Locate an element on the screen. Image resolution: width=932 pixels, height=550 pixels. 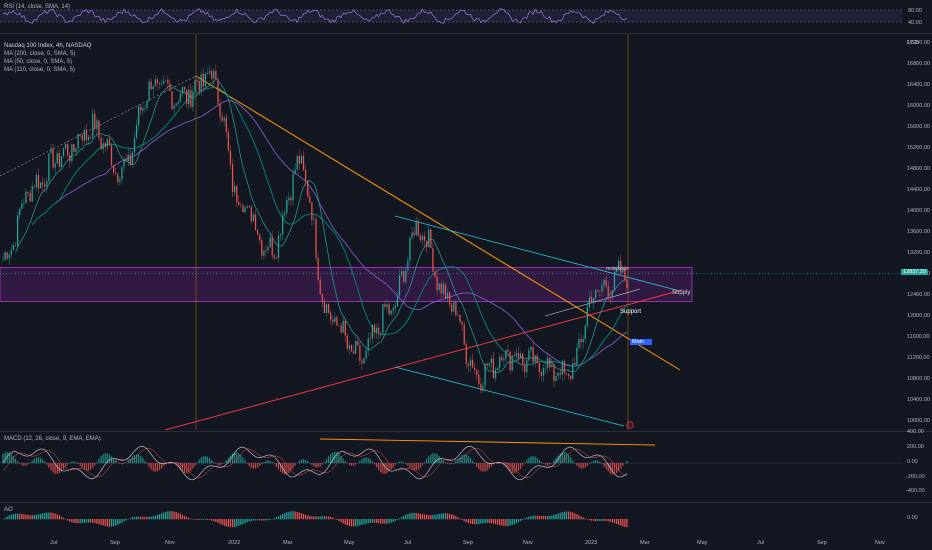
price-tick: 16000.00 is located at coordinates (918, 106).